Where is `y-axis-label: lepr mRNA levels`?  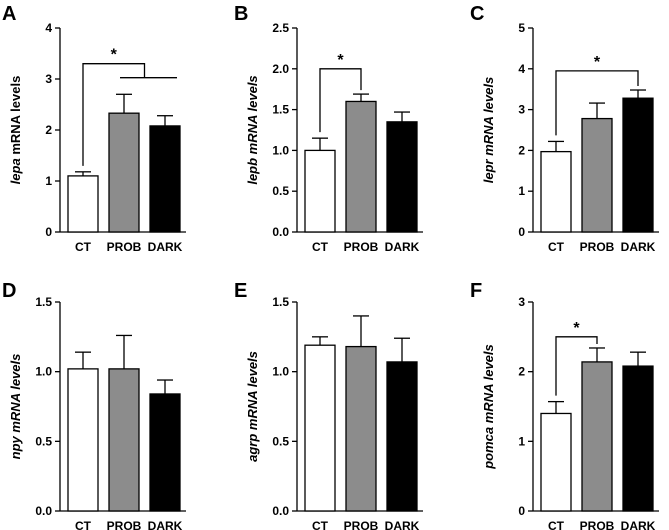
y-axis-label: lepr mRNA levels is located at coordinates (488, 130).